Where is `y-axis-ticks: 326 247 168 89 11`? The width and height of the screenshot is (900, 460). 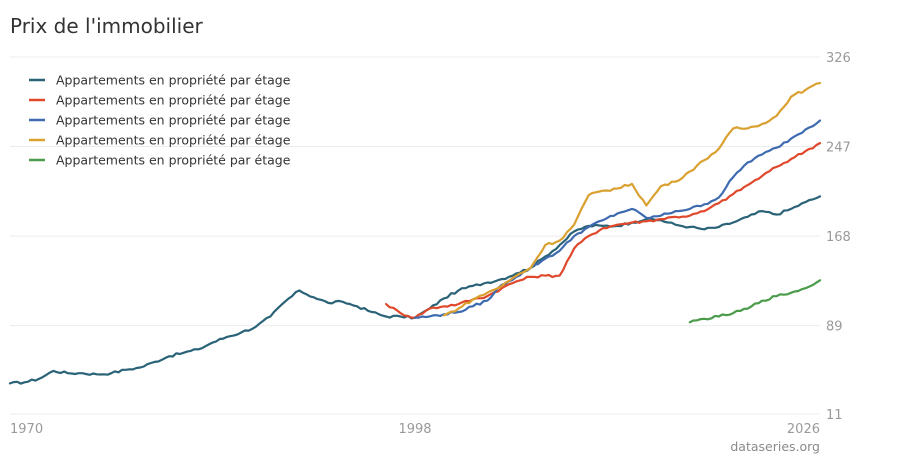
y-axis-ticks: 326 247 168 89 11 is located at coordinates (838, 237).